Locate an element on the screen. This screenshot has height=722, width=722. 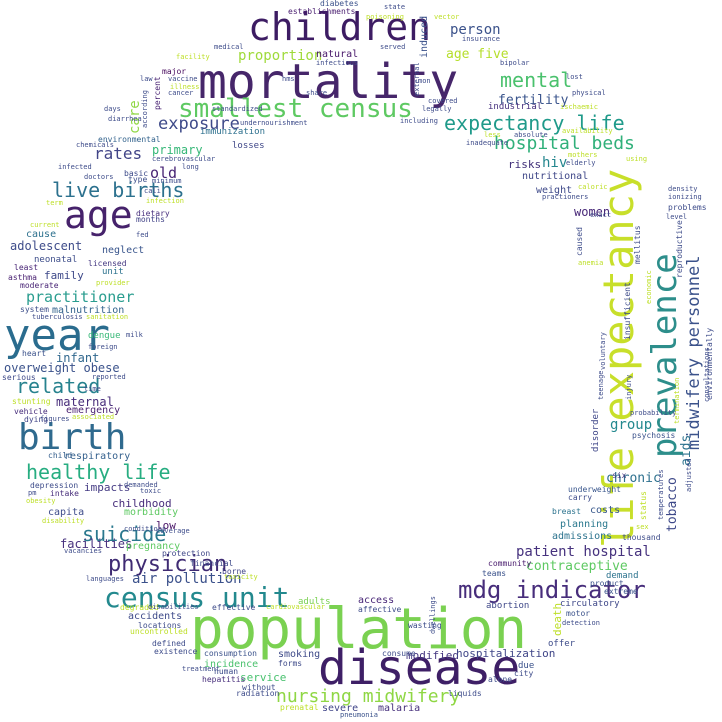
word-covered: covered is located at coordinates (443, 101).